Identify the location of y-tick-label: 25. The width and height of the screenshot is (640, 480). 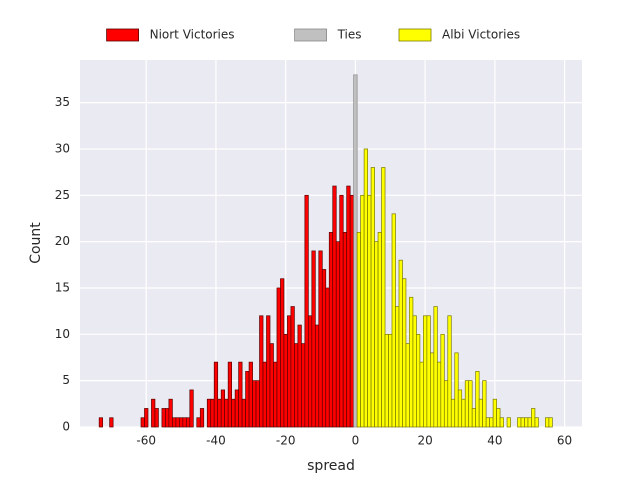
(62, 195).